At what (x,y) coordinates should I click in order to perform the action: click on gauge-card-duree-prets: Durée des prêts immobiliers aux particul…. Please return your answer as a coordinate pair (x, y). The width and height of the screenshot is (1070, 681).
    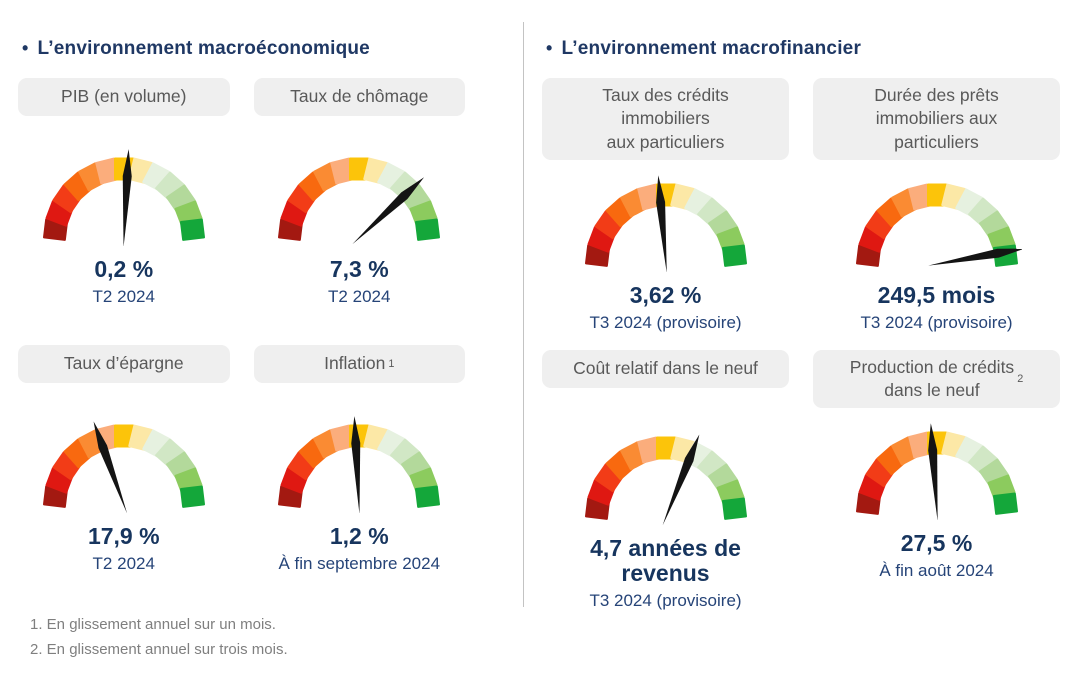
    Looking at the image, I should click on (936, 205).